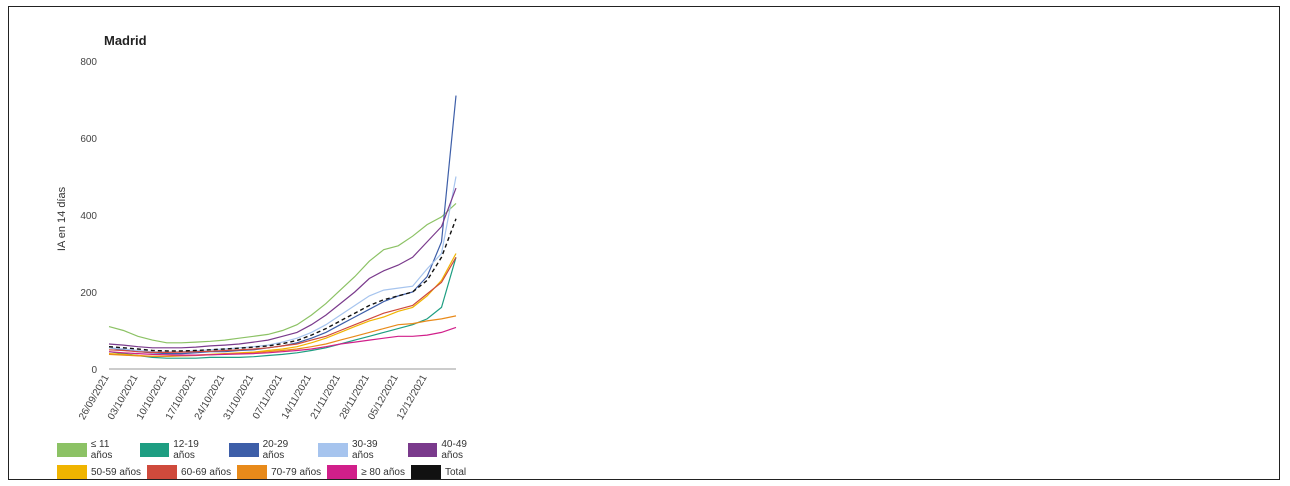  I want to click on series-layer, so click(282, 227).